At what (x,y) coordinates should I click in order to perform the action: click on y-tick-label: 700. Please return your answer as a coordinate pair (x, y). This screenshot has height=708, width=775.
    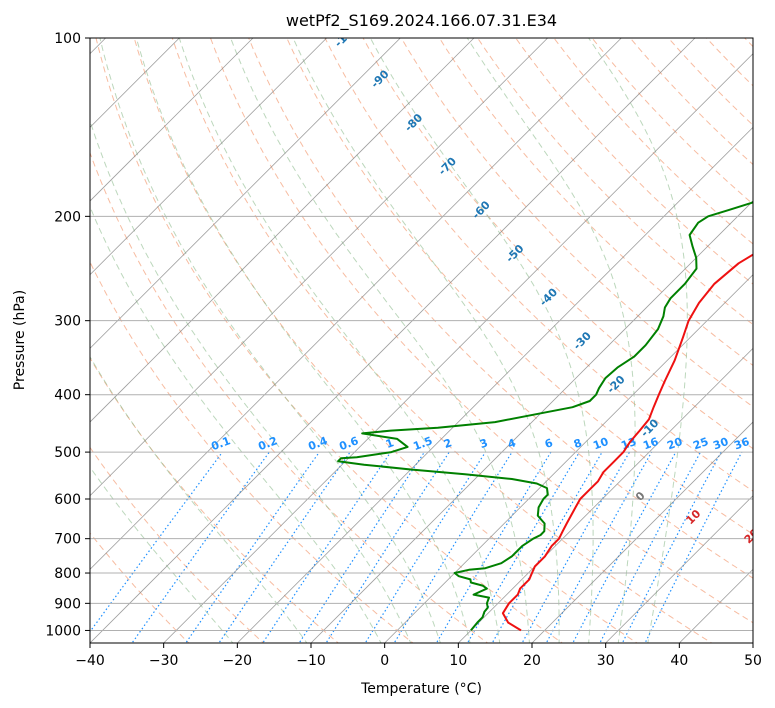
    Looking at the image, I should click on (67, 540).